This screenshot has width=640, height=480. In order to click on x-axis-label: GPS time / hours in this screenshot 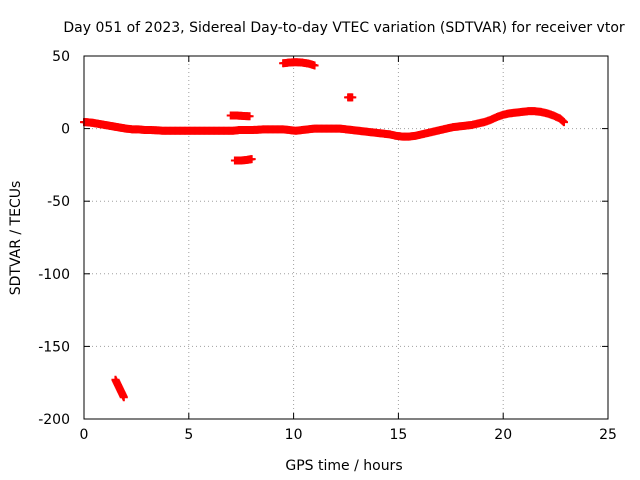, I will do `click(343, 466)`.